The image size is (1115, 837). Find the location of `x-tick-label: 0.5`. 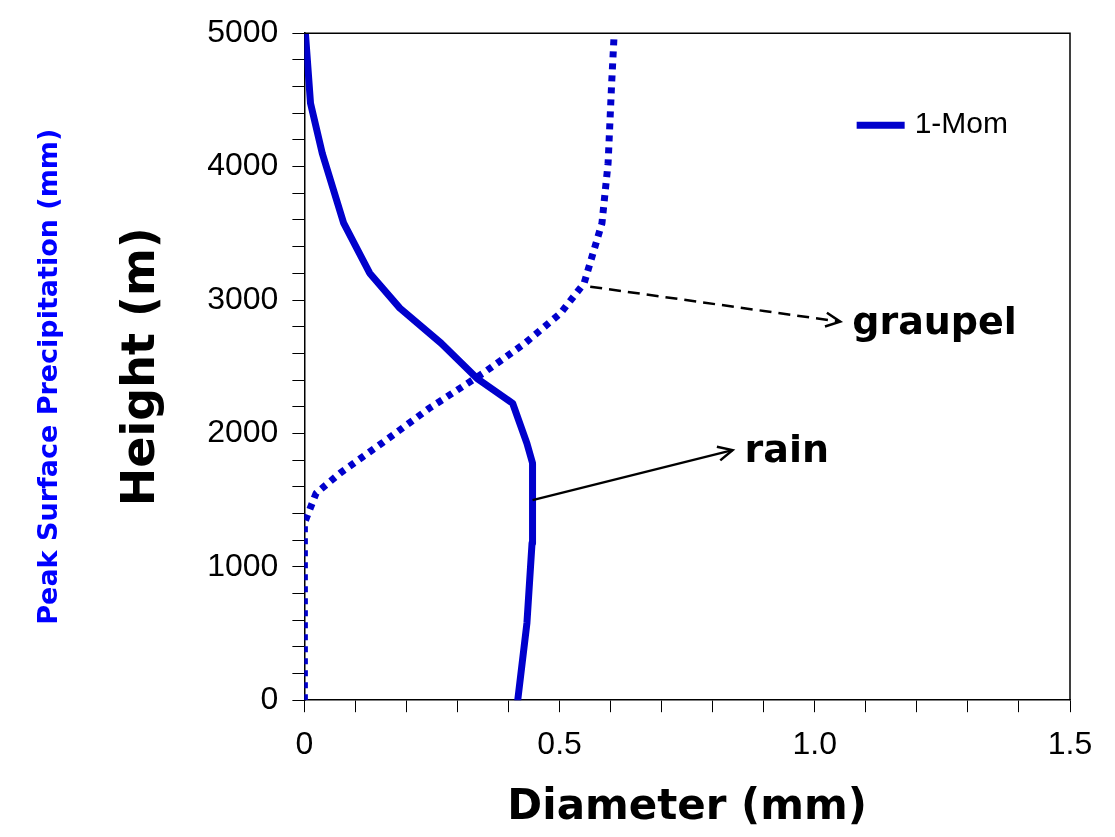

x-tick-label: 0.5 is located at coordinates (559, 743).